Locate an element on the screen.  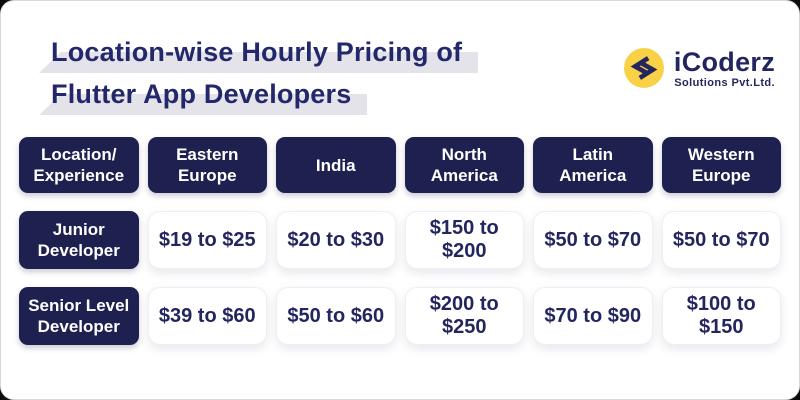
title-text-1: Location-wise Hourly Pricing of is located at coordinates (257, 52).